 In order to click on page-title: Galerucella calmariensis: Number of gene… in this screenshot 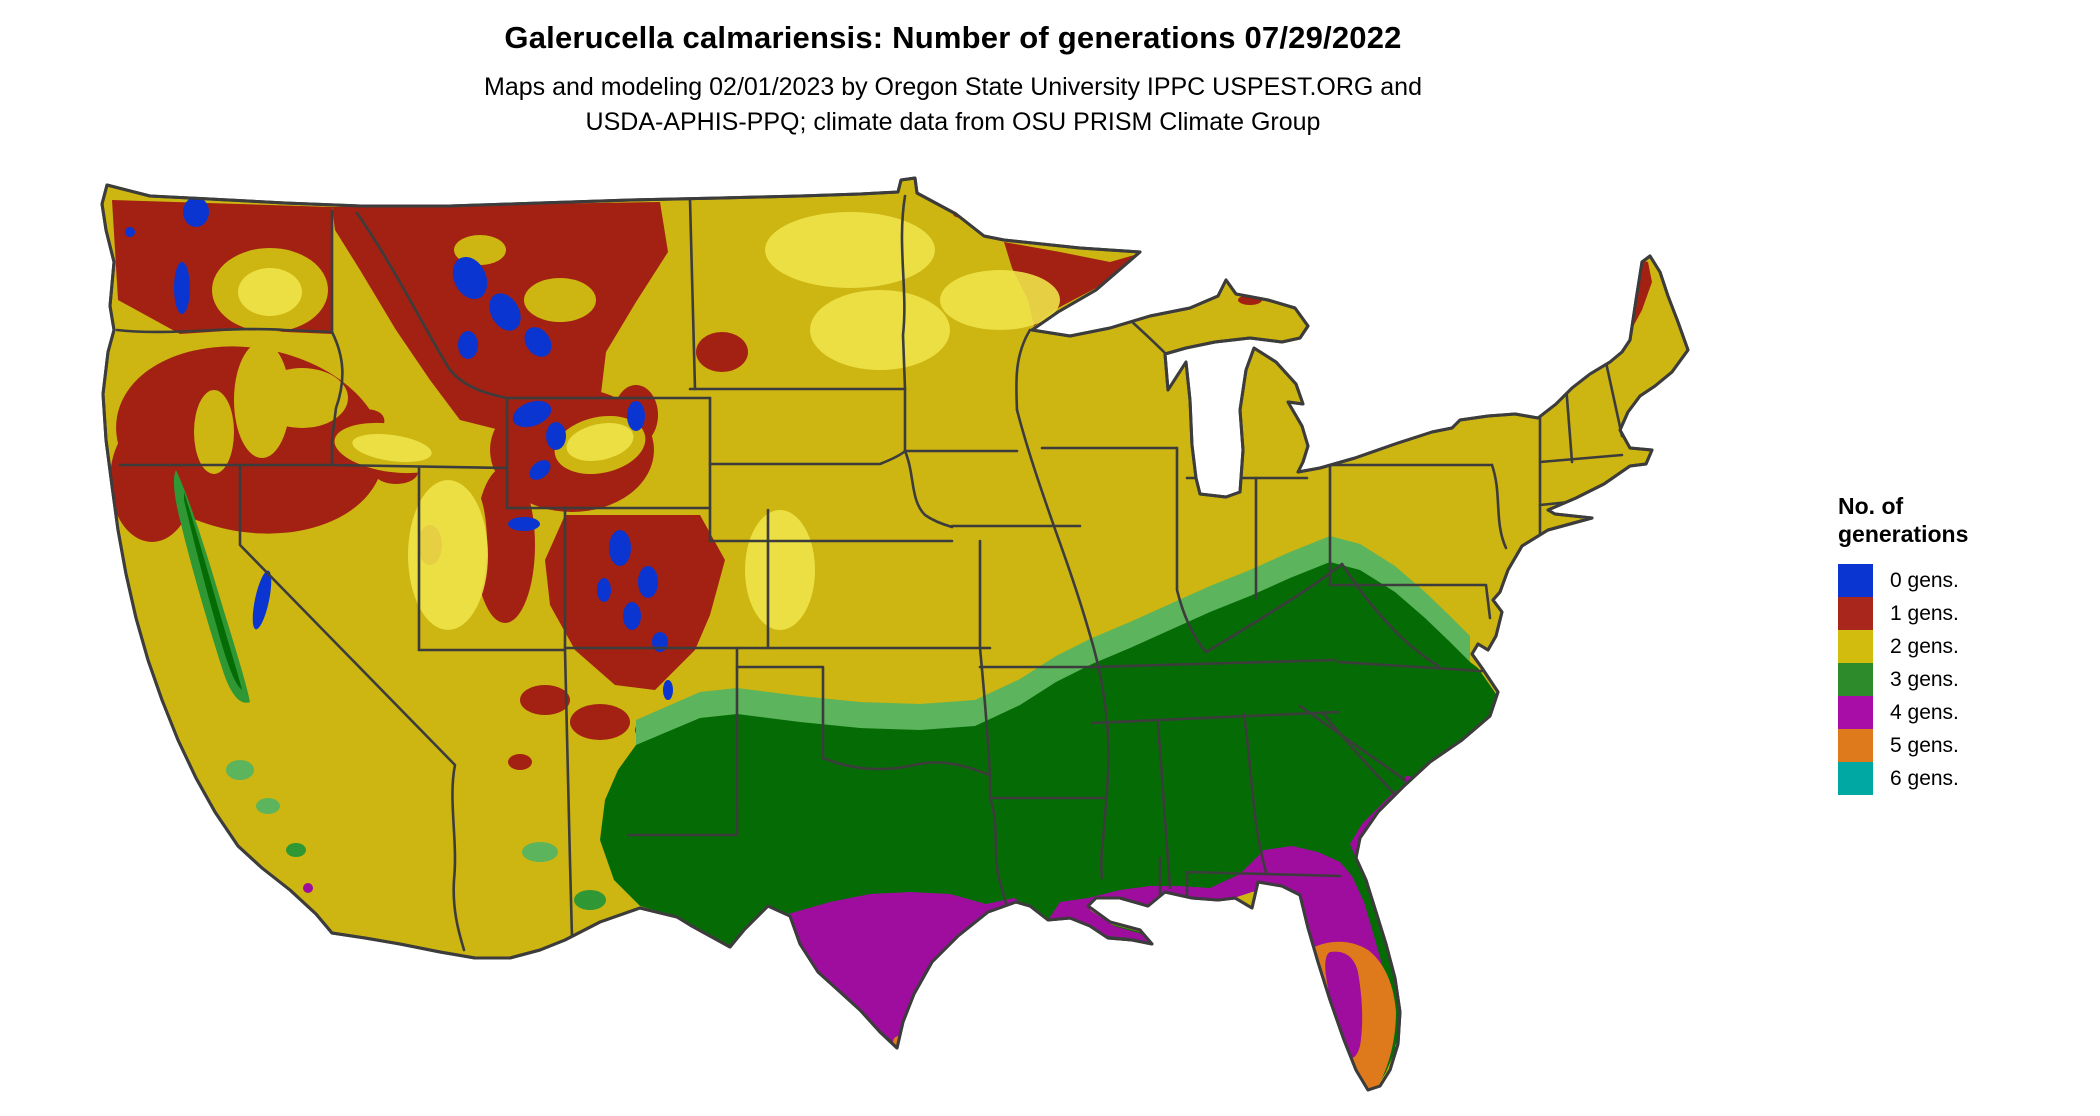, I will do `click(953, 37)`.